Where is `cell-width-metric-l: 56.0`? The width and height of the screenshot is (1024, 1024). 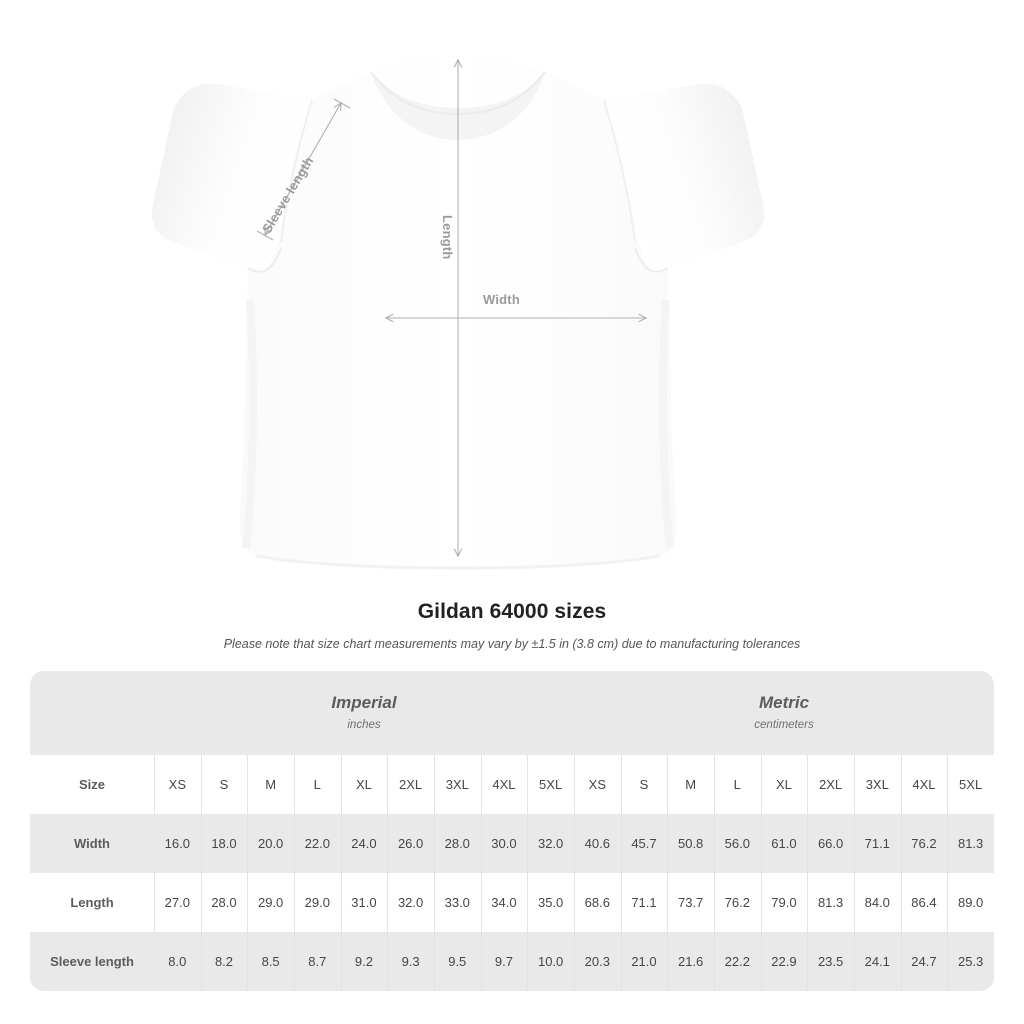
cell-width-metric-l: 56.0 is located at coordinates (737, 843).